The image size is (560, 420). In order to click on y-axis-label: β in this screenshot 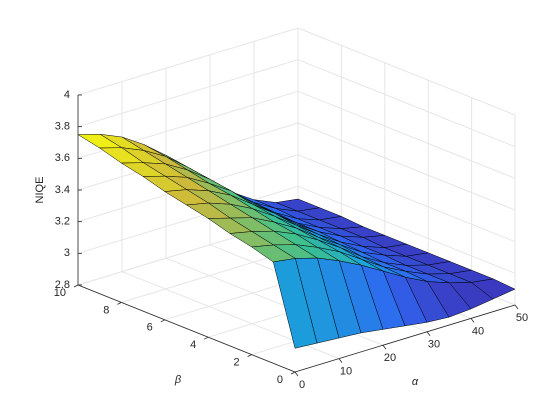, I will do `click(178, 380)`.